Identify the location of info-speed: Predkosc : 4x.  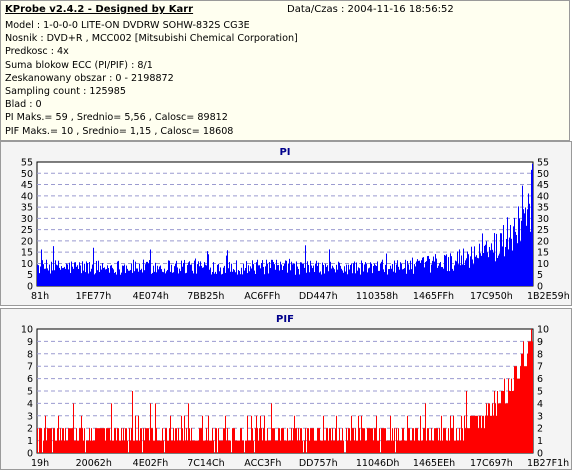
(37, 52).